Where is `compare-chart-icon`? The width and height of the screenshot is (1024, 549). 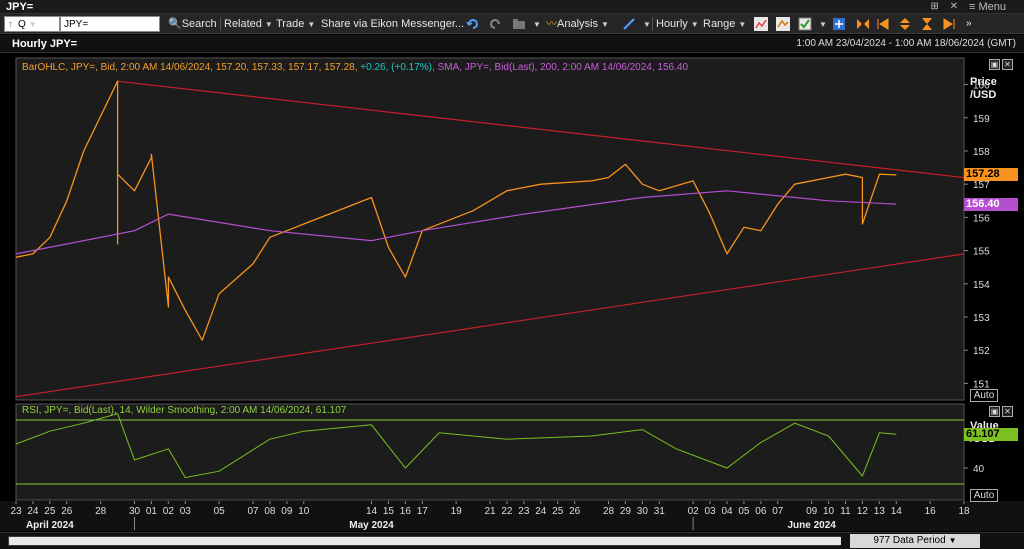 compare-chart-icon is located at coordinates (783, 24).